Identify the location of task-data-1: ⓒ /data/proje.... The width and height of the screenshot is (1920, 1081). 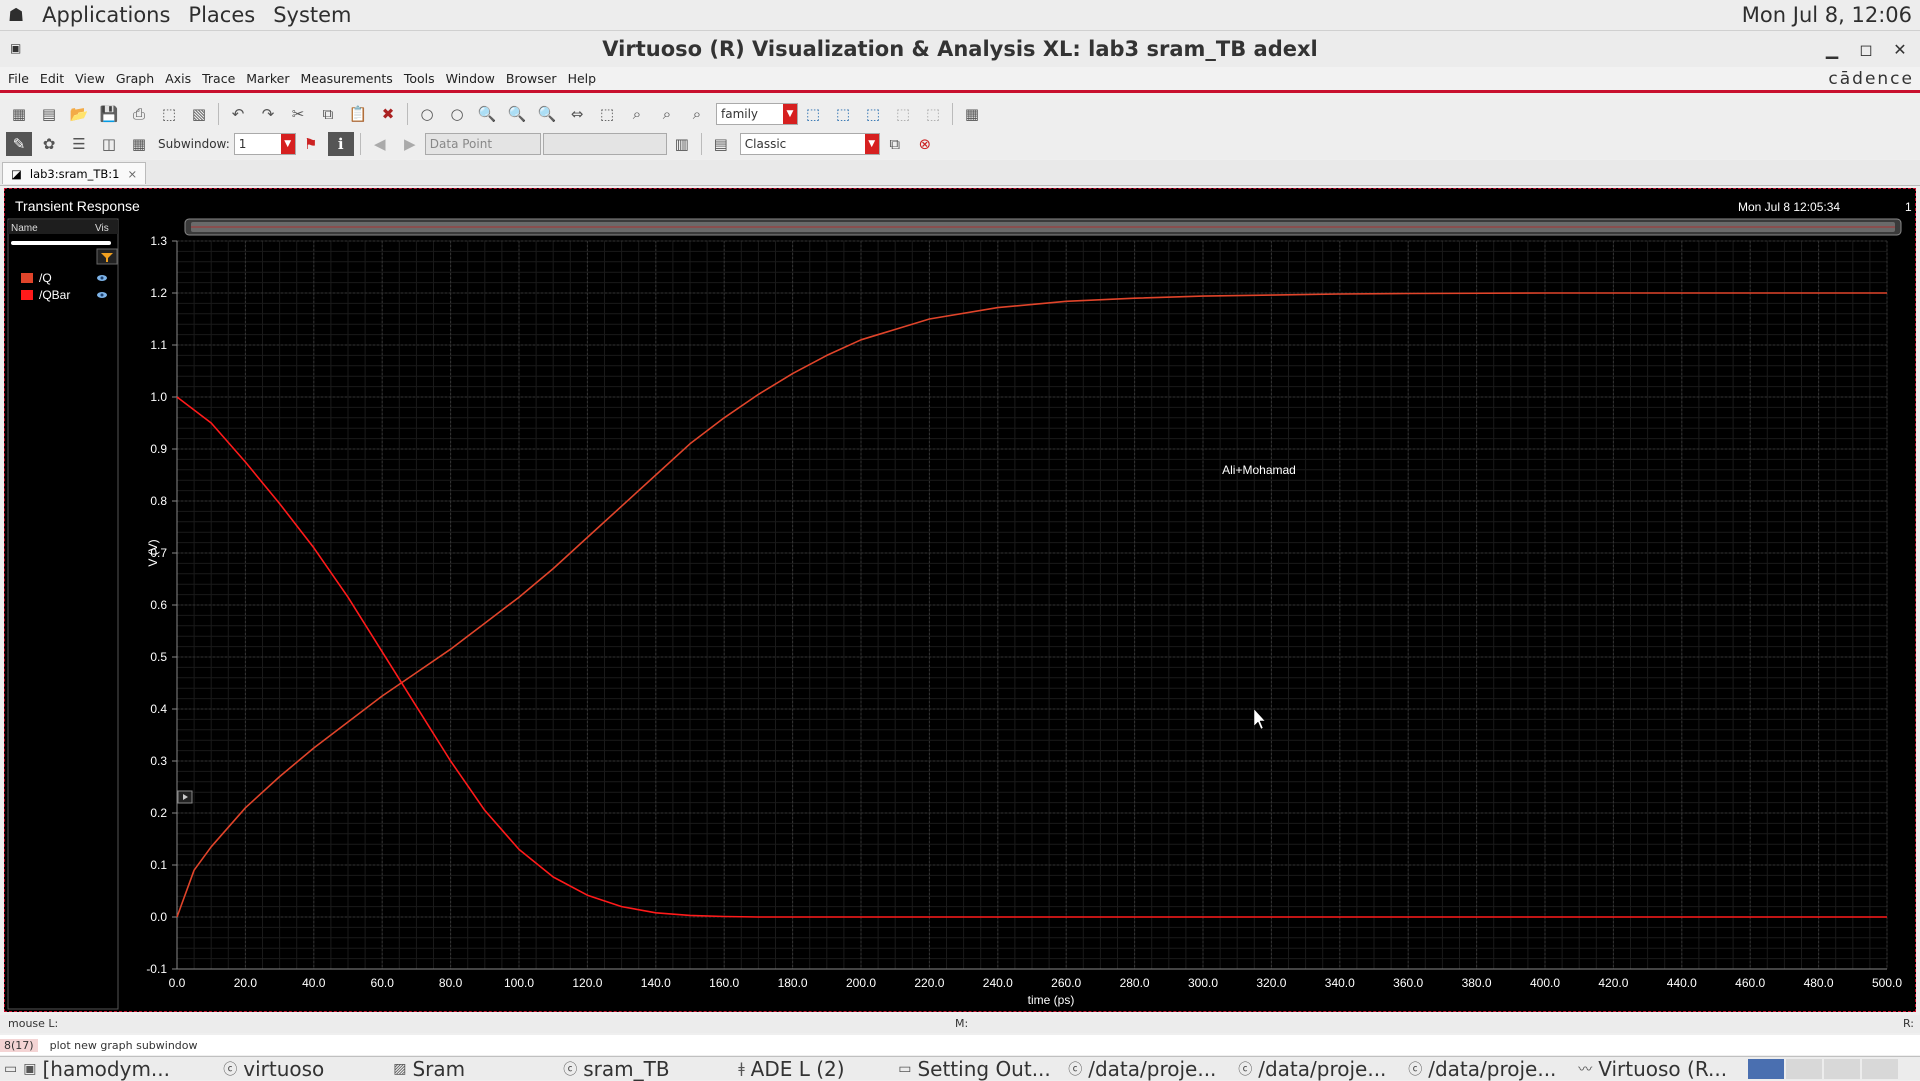
(1147, 1069).